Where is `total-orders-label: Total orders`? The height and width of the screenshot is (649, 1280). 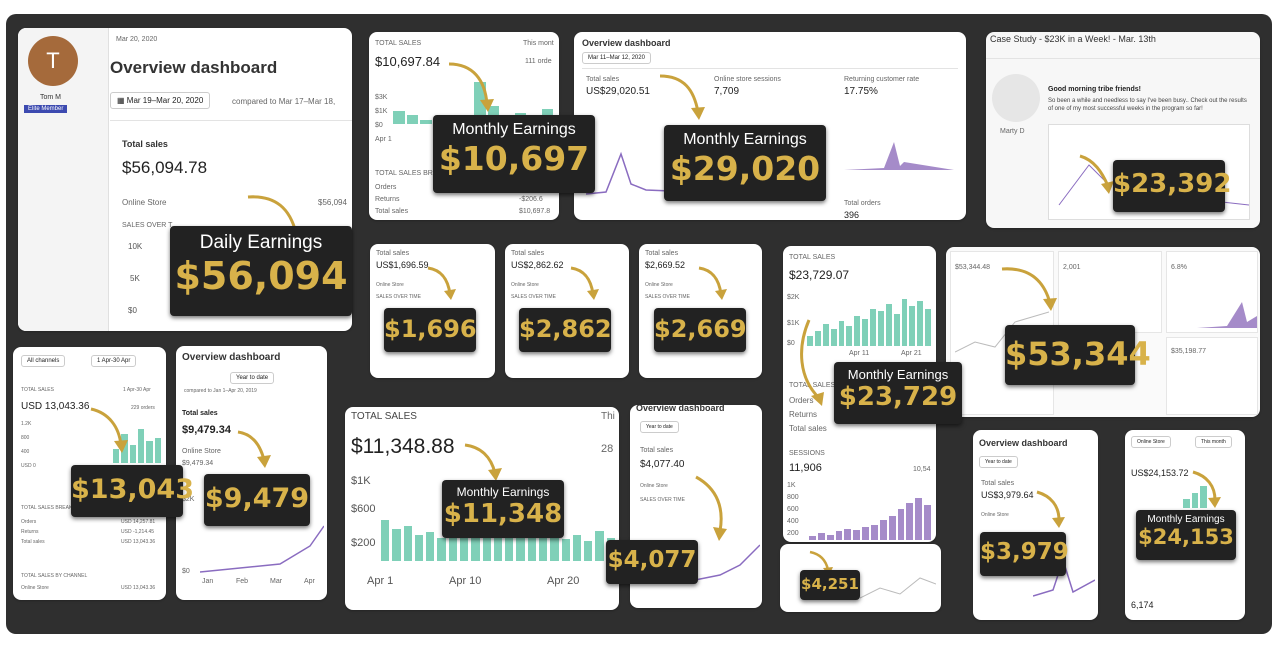
total-orders-label: Total orders is located at coordinates (862, 203).